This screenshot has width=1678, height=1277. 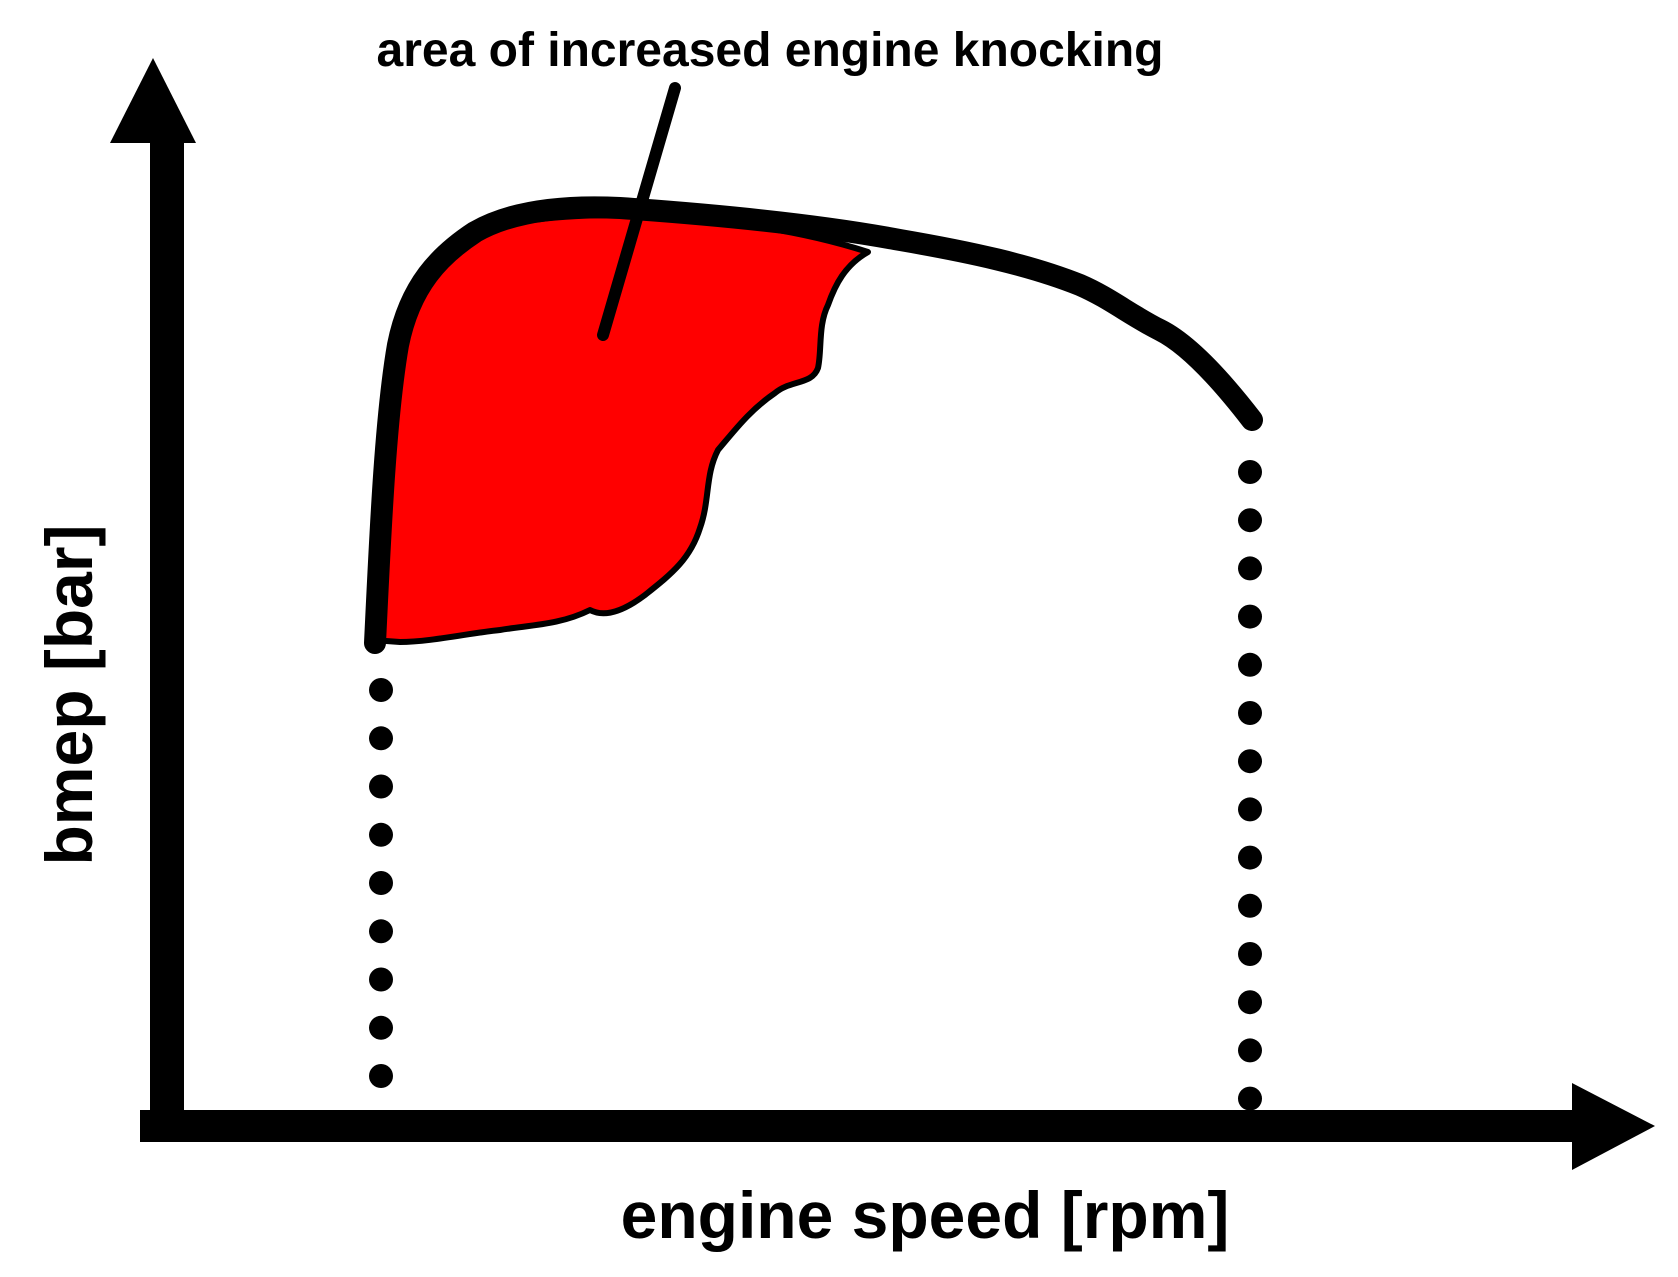 What do you see at coordinates (639, 211) in the screenshot?
I see `annotation-leader-line` at bounding box center [639, 211].